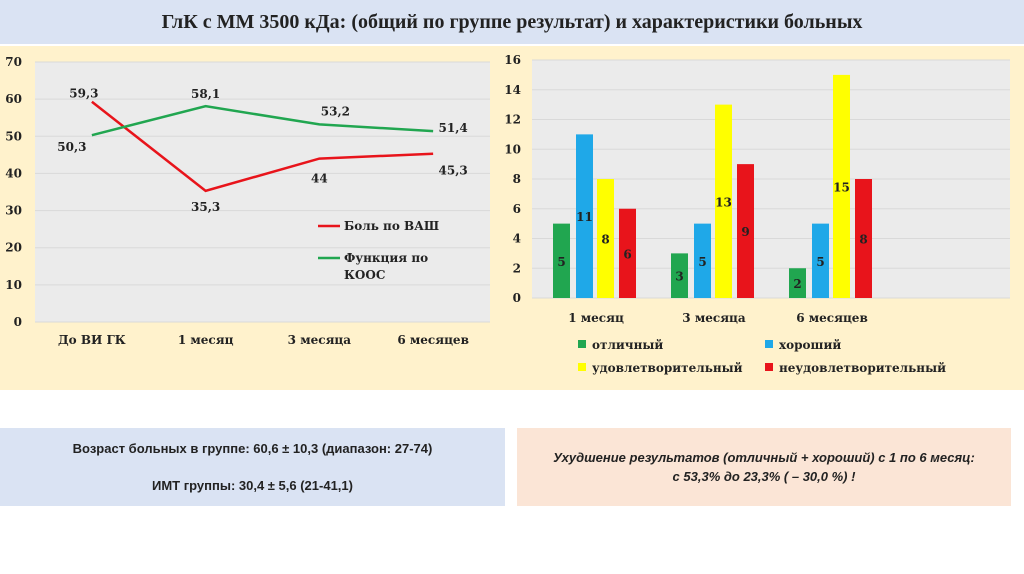  Describe the element at coordinates (71, 147) in the screenshot. I see `data-label: 50,3` at that location.